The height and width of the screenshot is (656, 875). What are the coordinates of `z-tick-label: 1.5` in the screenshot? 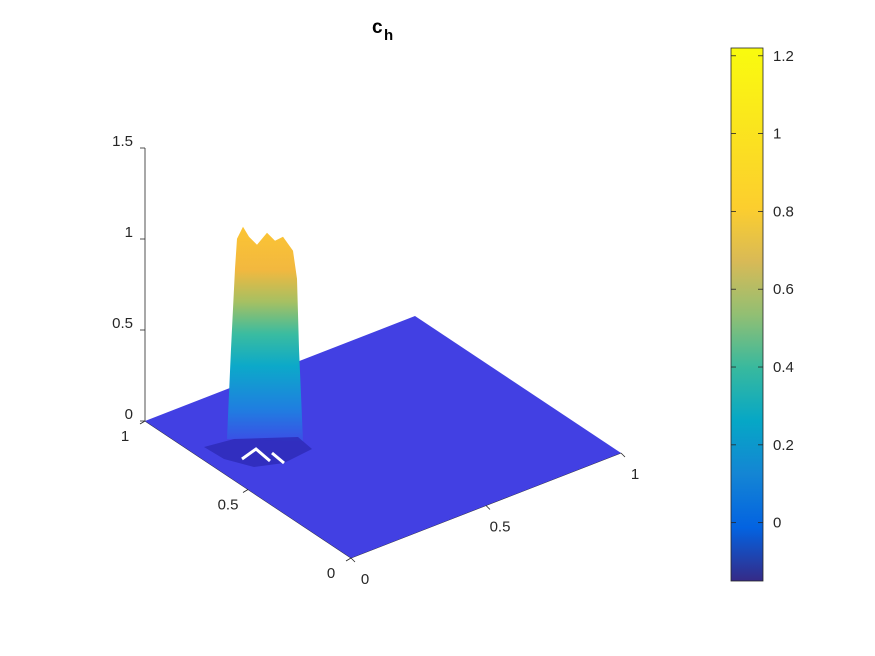 It's located at (122, 141).